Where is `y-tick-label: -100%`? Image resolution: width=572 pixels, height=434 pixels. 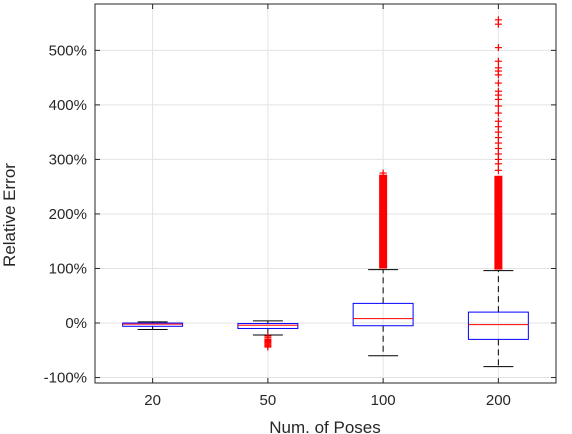 y-tick-label: -100% is located at coordinates (65, 378).